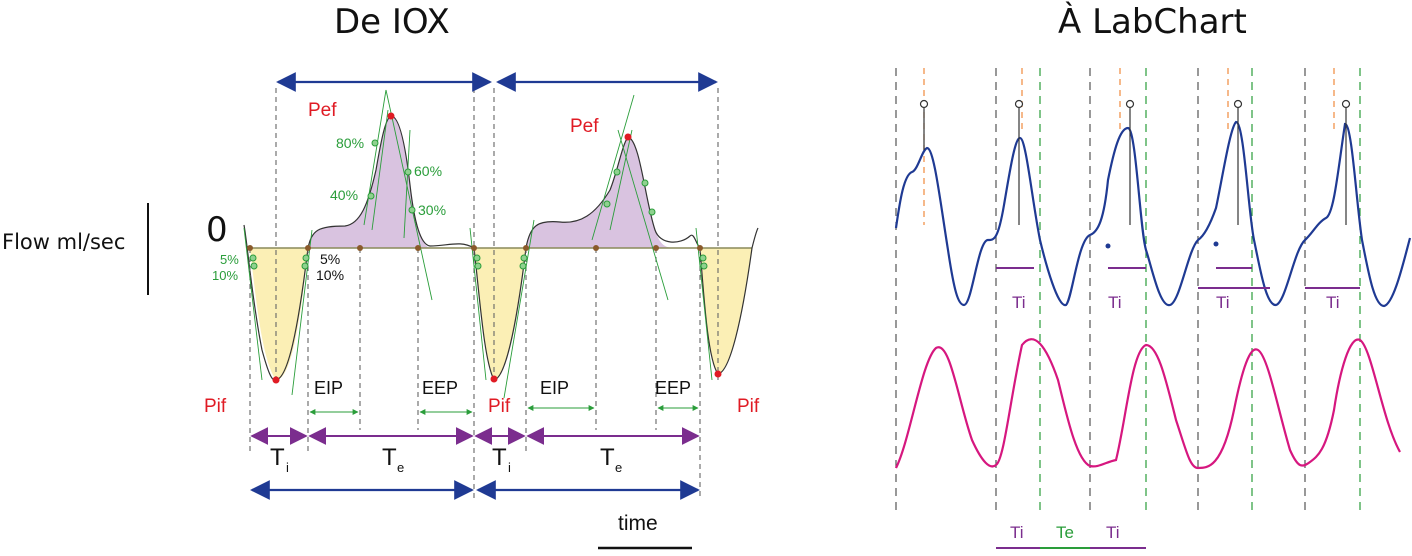 The image size is (1412, 556). I want to click on right-flow-trace, so click(1153, 214).